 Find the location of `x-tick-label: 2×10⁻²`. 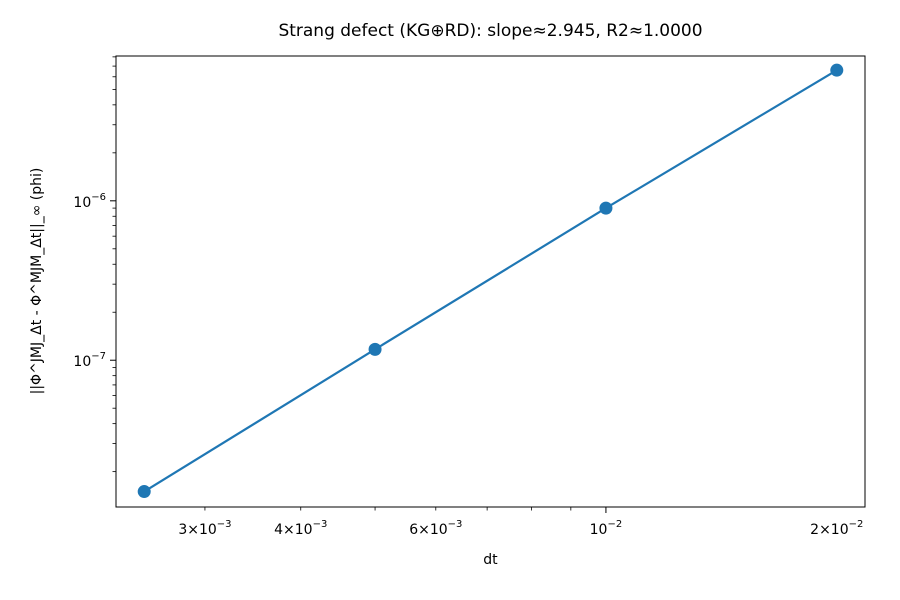

x-tick-label: 2×10⁻² is located at coordinates (836, 528).